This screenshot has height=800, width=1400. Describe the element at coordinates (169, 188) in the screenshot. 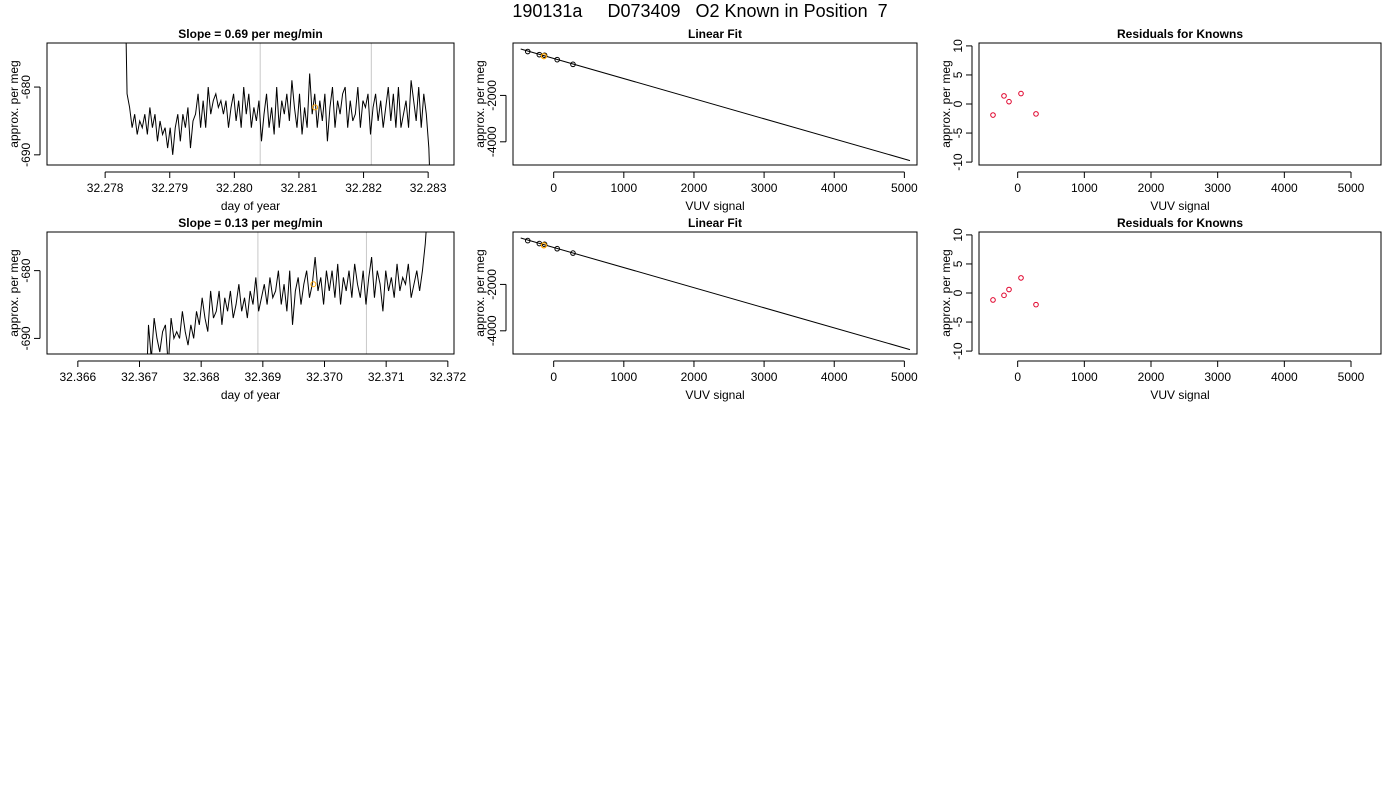

I see `x-tick-label: 32.279` at that location.